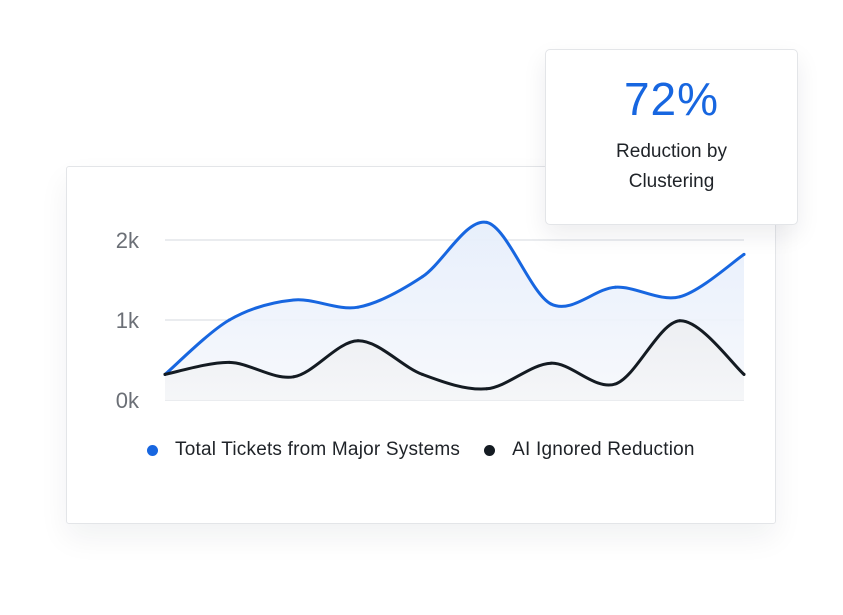  What do you see at coordinates (128, 320) in the screenshot?
I see `y-tick-label: 1k` at bounding box center [128, 320].